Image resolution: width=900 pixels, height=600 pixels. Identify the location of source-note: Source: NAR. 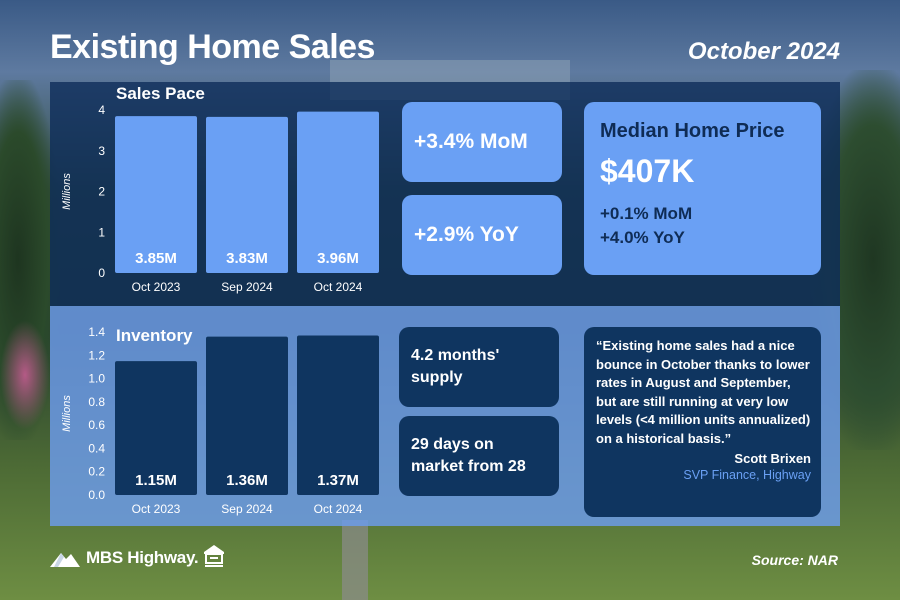
(794, 560).